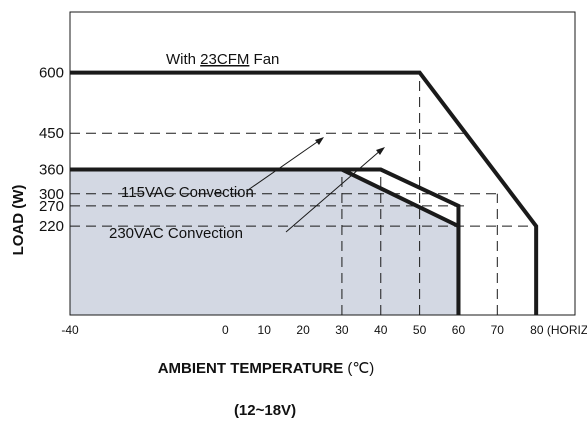 The height and width of the screenshot is (427, 587). I want to click on chart-subtitle: (12~18V), so click(265, 410).